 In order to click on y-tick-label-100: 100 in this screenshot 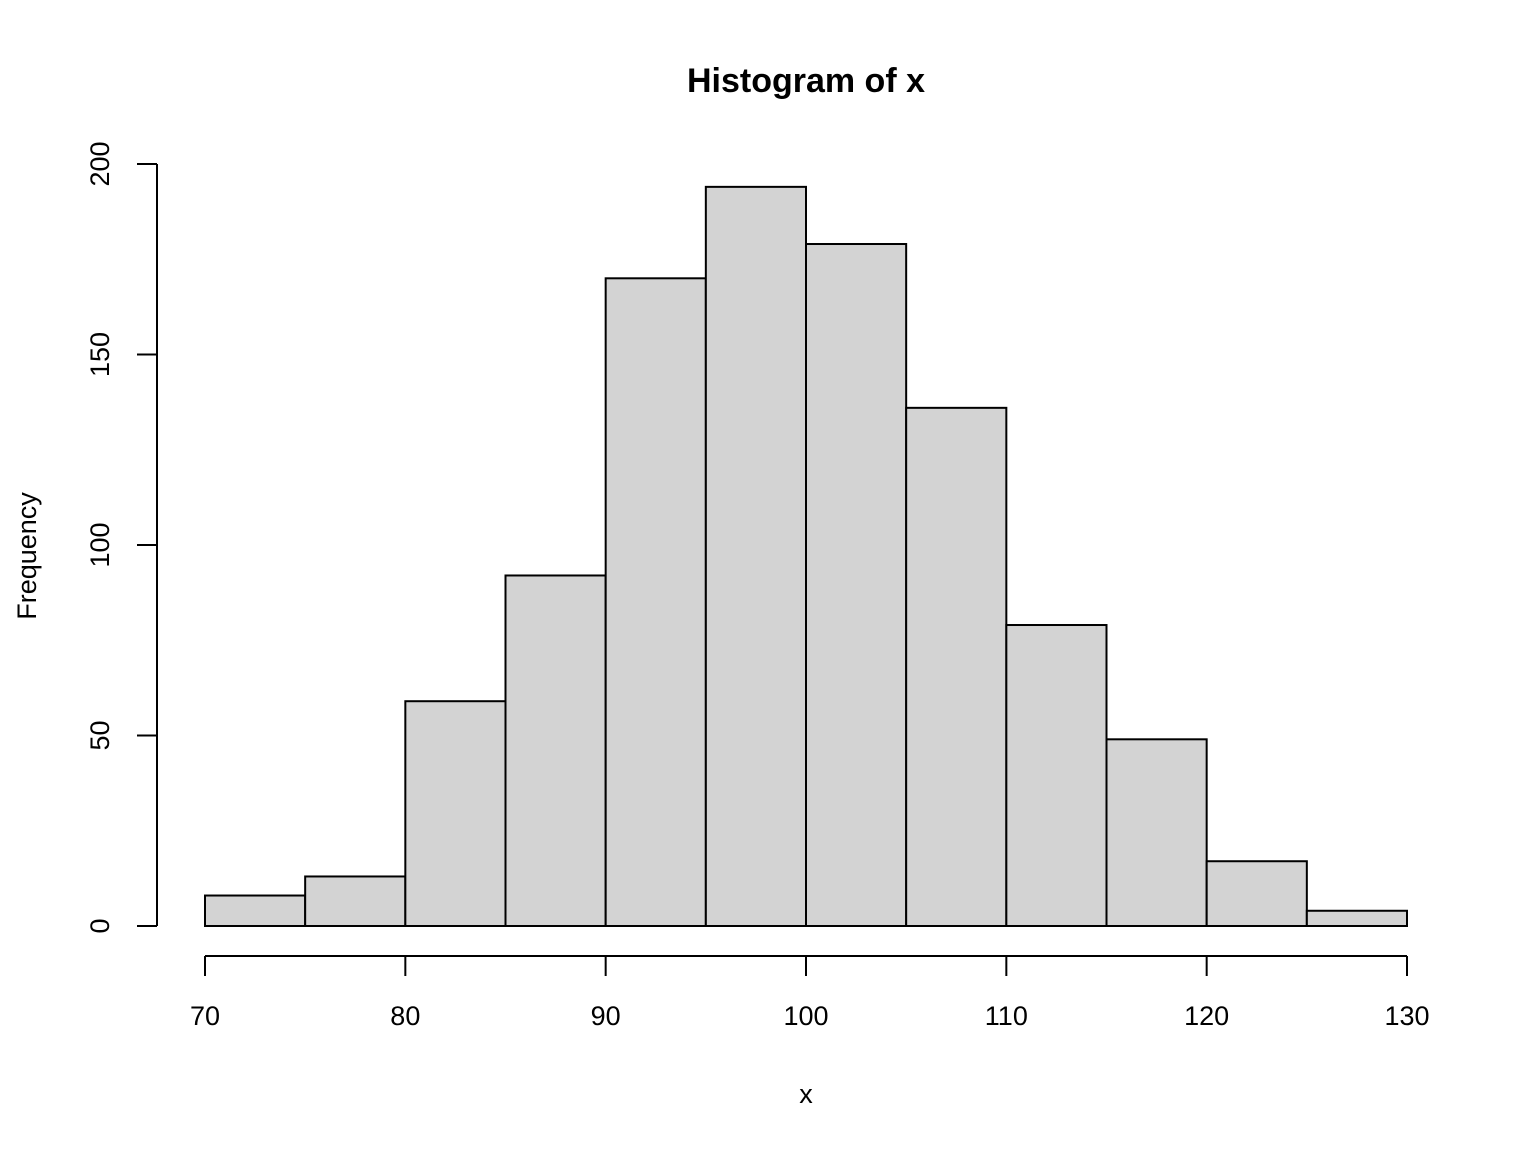, I will do `click(100, 544)`.